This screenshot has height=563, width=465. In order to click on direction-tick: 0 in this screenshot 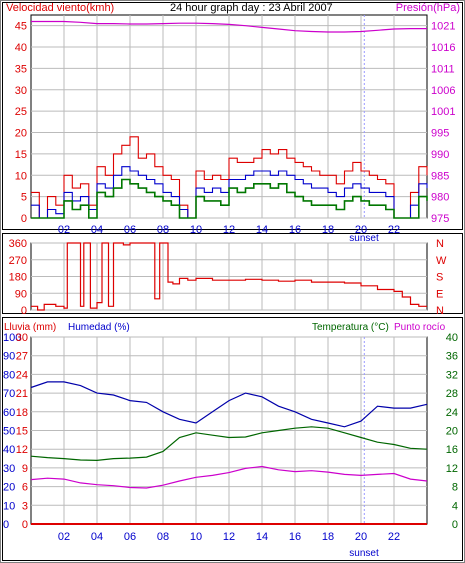, I will do `click(24, 311)`.